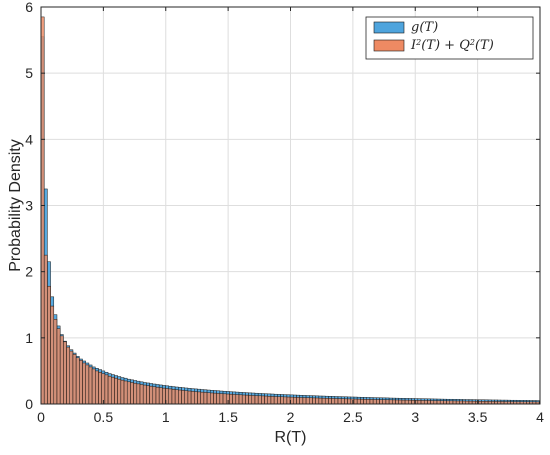 This screenshot has height=455, width=550. What do you see at coordinates (29, 404) in the screenshot?
I see `y-tick-label: 0` at bounding box center [29, 404].